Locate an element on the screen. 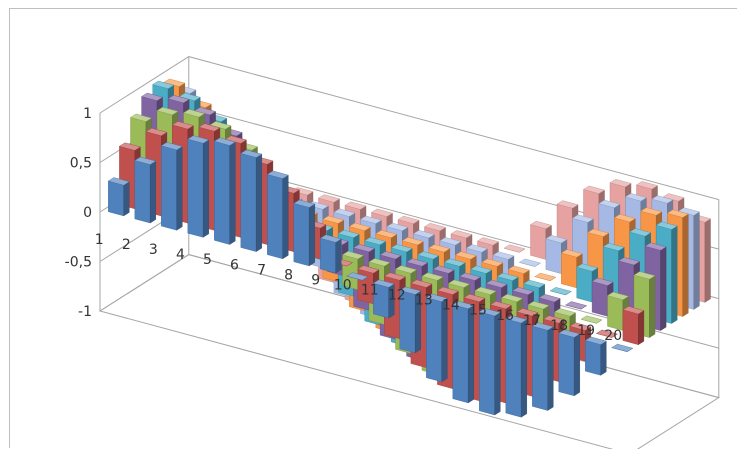 This screenshot has height=449, width=738. x-tick-label: 19 is located at coordinates (586, 331).